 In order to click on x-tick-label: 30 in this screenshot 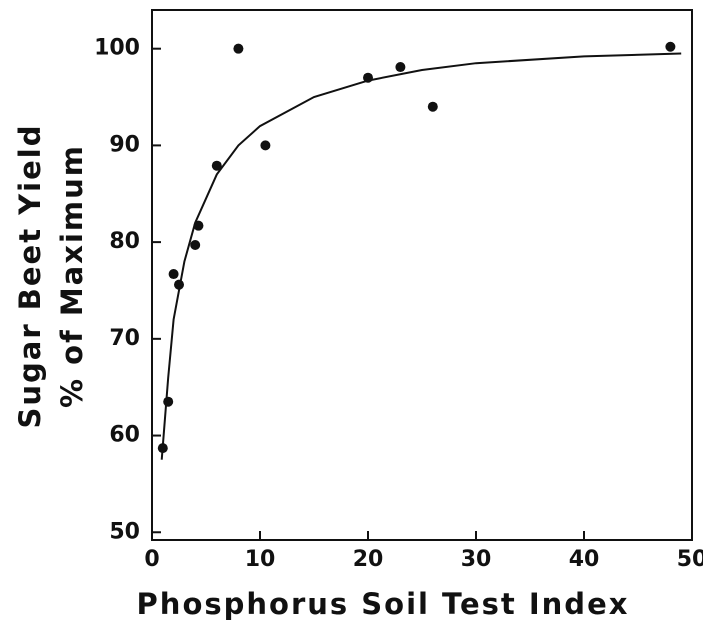, I will do `click(476, 559)`.